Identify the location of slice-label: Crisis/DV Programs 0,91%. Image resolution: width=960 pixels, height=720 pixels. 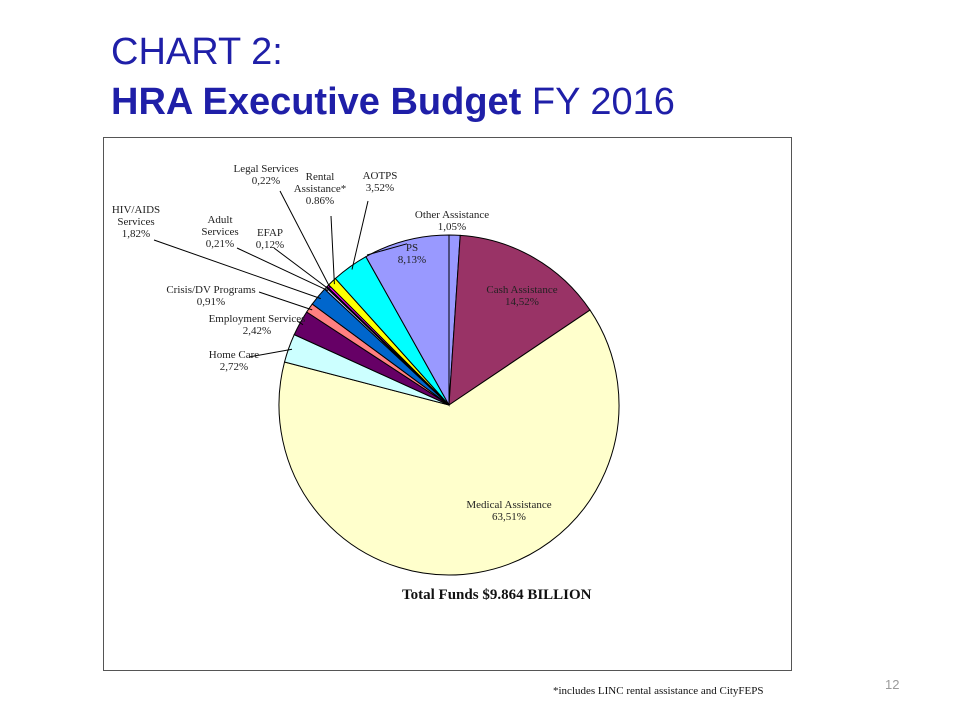
(210, 296).